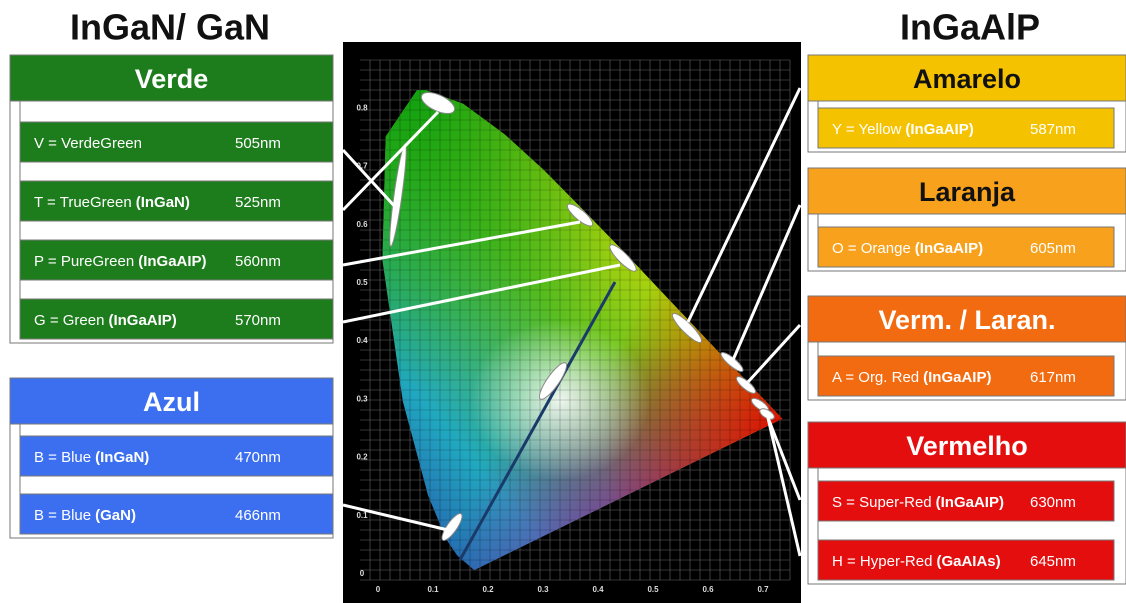 This screenshot has height=603, width=1126. What do you see at coordinates (362, 340) in the screenshot?
I see `y-tick-label: 0.4` at bounding box center [362, 340].